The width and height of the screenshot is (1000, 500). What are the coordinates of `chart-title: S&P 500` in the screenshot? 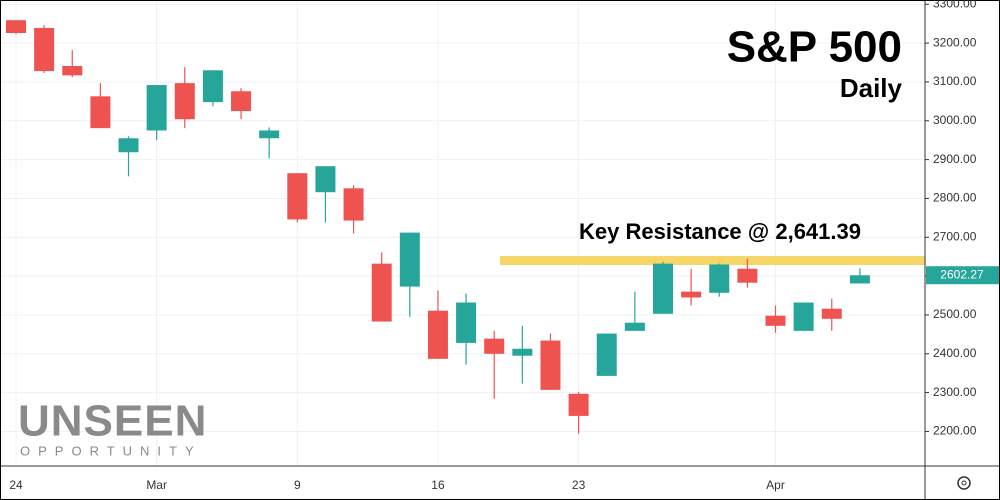 It's located at (814, 47).